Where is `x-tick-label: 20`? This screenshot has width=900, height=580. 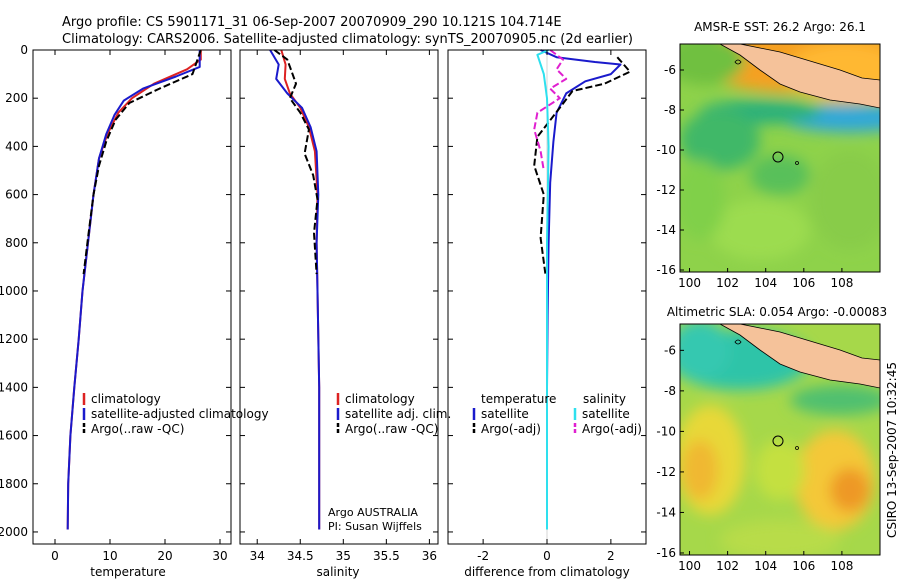
x-tick-label: 20 is located at coordinates (164, 556).